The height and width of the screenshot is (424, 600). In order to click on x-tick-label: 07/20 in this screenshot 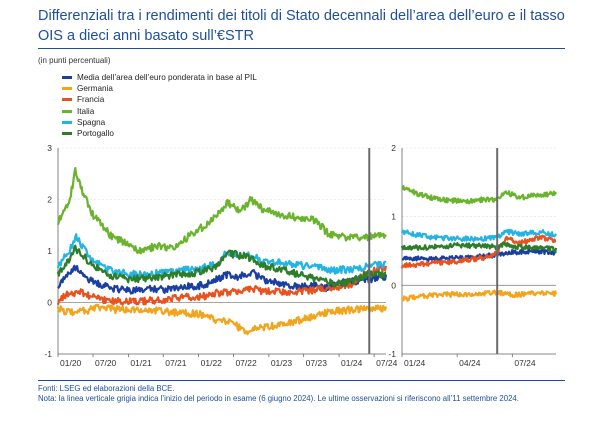, I will do `click(106, 363)`.